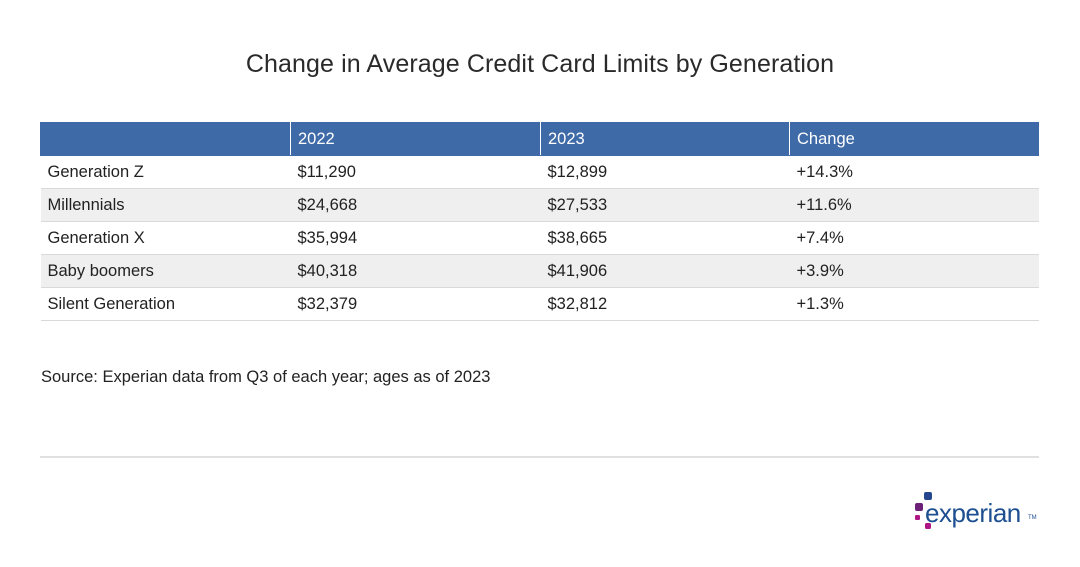 Image resolution: width=1080 pixels, height=567 pixels. What do you see at coordinates (165, 304) in the screenshot?
I see `row-label: Silent Generation` at bounding box center [165, 304].